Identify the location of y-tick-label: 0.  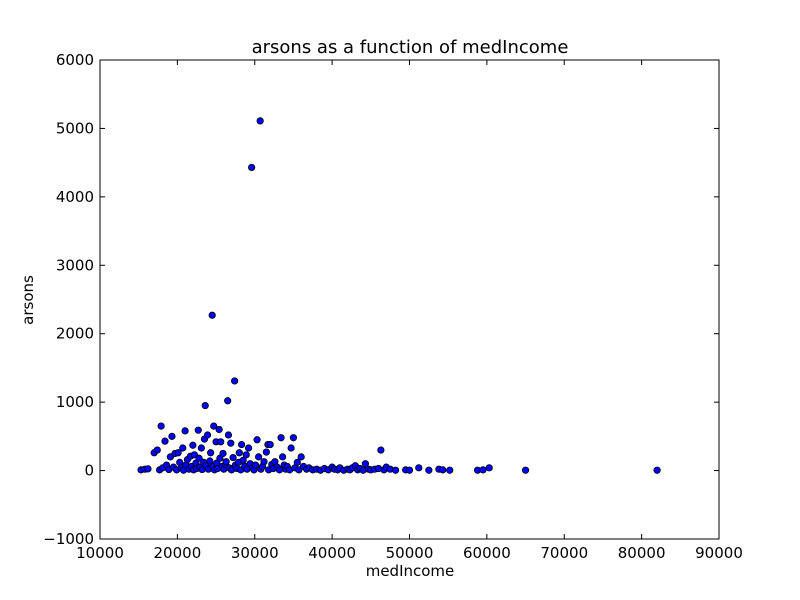
(89, 471).